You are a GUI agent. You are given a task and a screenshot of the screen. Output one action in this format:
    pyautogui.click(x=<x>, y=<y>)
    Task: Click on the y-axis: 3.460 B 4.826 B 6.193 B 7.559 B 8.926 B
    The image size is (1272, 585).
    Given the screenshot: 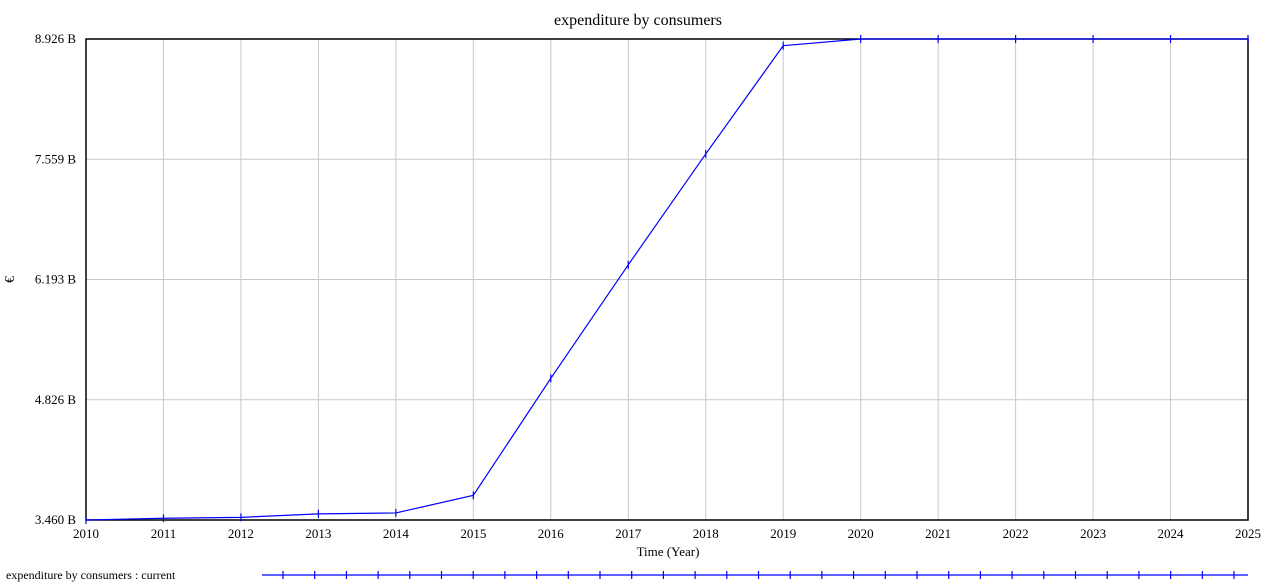 What is the action you would take?
    pyautogui.click(x=56, y=279)
    